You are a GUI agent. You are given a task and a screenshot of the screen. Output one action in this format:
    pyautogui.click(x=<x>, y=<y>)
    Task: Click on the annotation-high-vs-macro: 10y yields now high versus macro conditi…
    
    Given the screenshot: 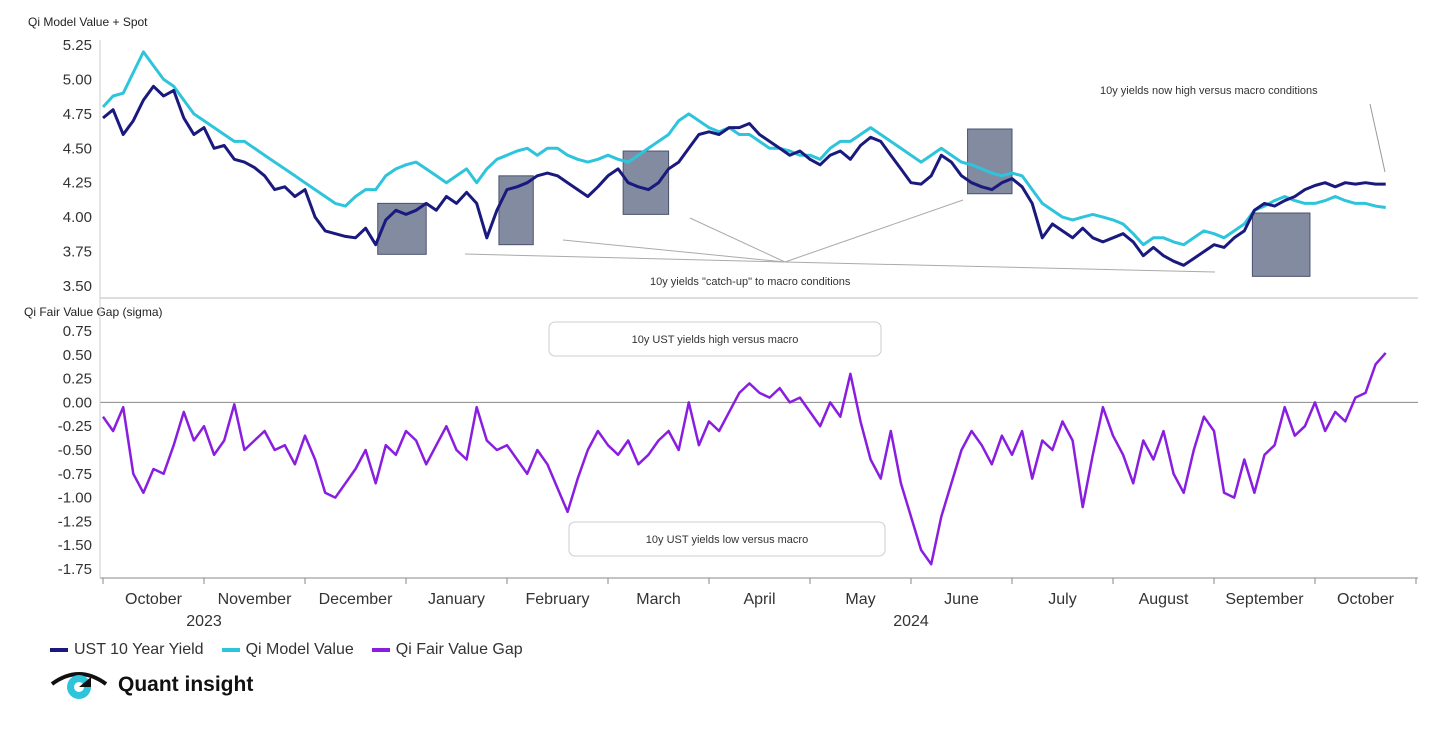 What is the action you would take?
    pyautogui.click(x=1209, y=91)
    